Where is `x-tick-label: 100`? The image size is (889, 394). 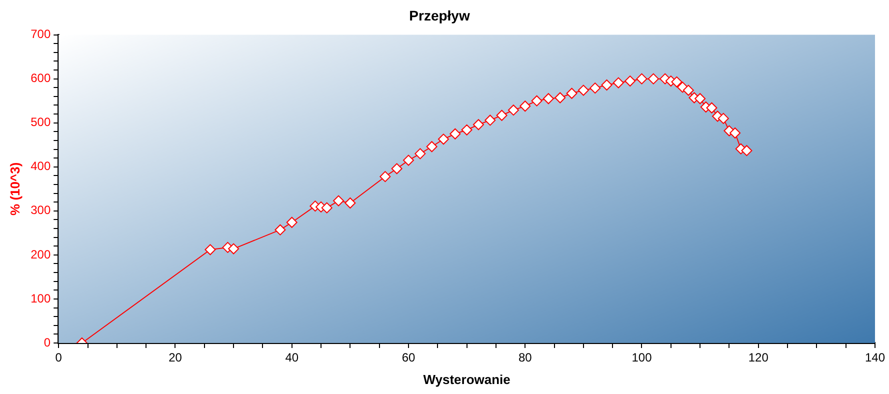
x-tick-label: 100 is located at coordinates (642, 357).